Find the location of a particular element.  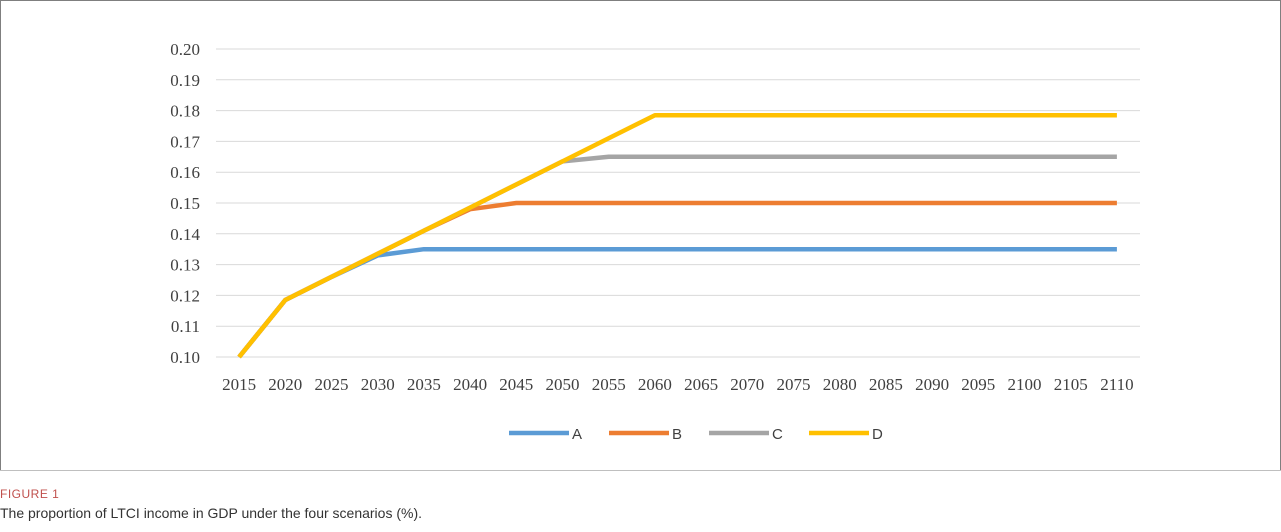

legend: A B C D is located at coordinates (696, 434).